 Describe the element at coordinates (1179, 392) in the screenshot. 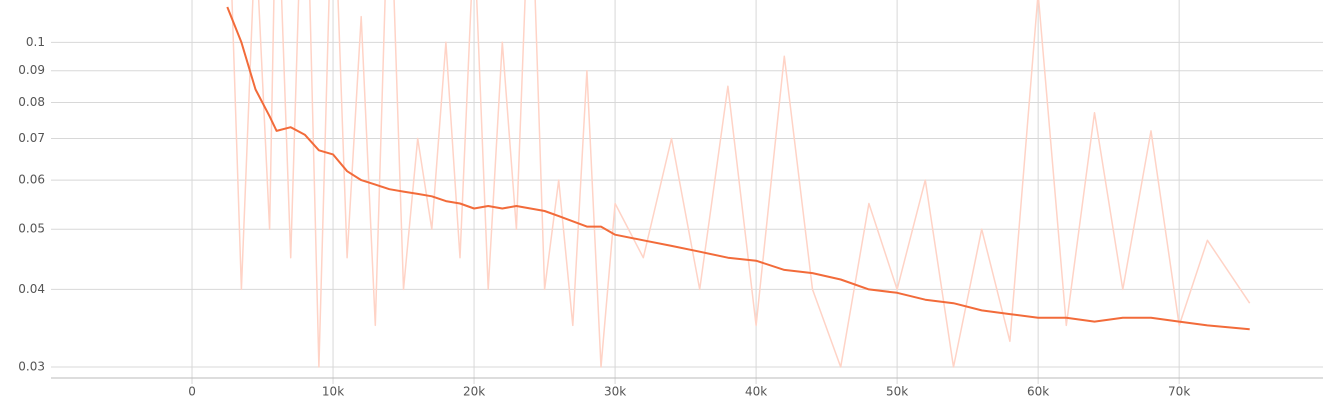

I see `x-tick-label: 70k` at that location.